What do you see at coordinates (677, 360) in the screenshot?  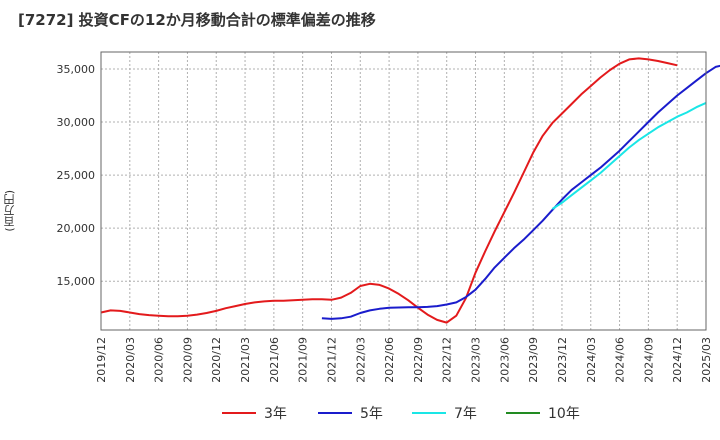 I see `x-tick-label: 2024/12` at bounding box center [677, 360].